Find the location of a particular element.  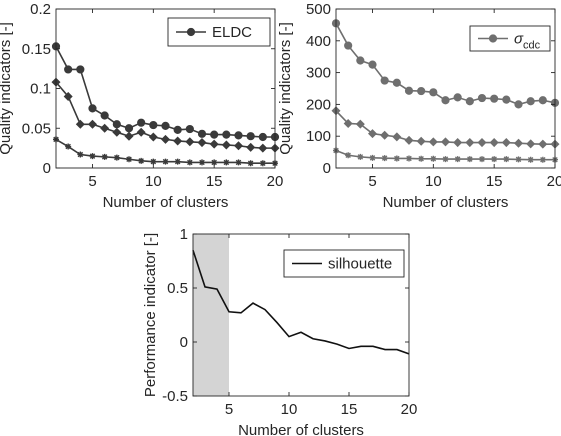

y-tick-label: 0.15 is located at coordinates (36, 49).